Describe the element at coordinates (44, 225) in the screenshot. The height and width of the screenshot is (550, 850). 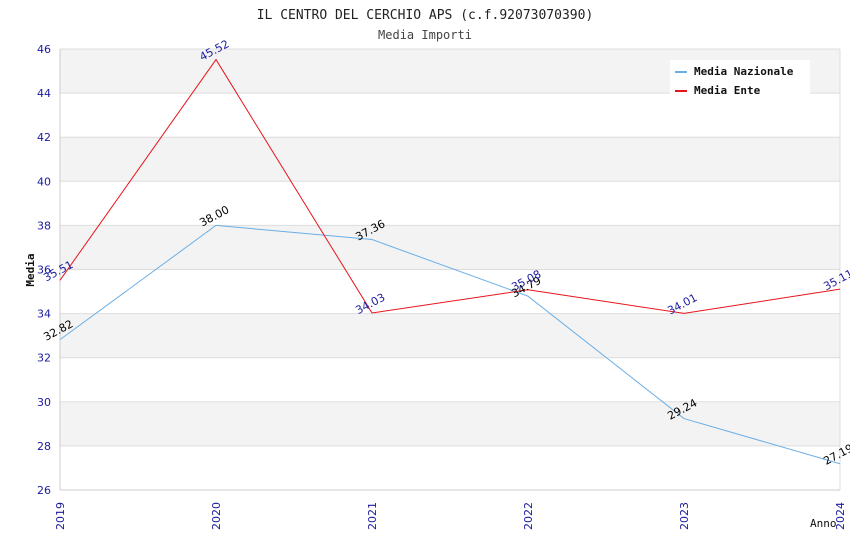
I see `y-tick-label: 38` at that location.